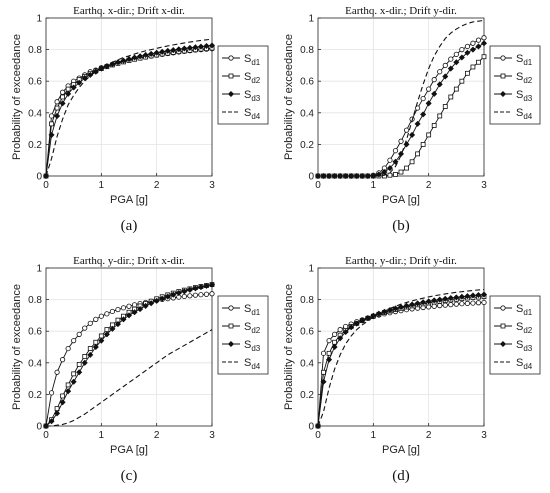 This screenshot has width=550, height=493. I want to click on panel-label: (c), so click(129, 476).